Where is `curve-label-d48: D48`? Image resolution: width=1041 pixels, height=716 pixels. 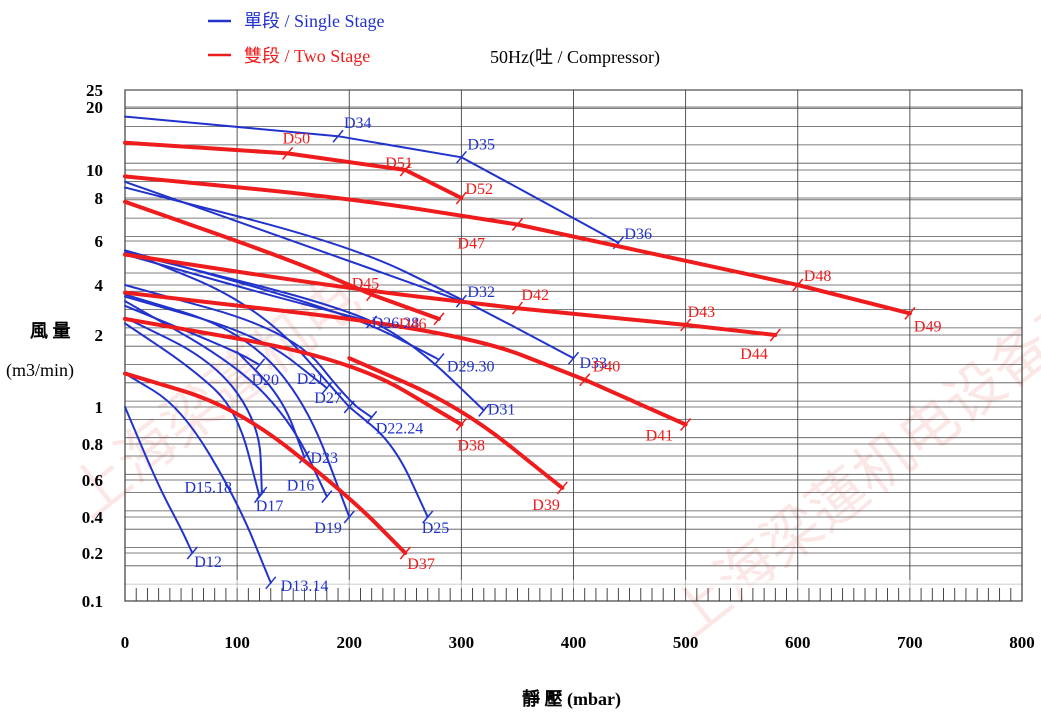
curve-label-d48: D48 is located at coordinates (818, 276).